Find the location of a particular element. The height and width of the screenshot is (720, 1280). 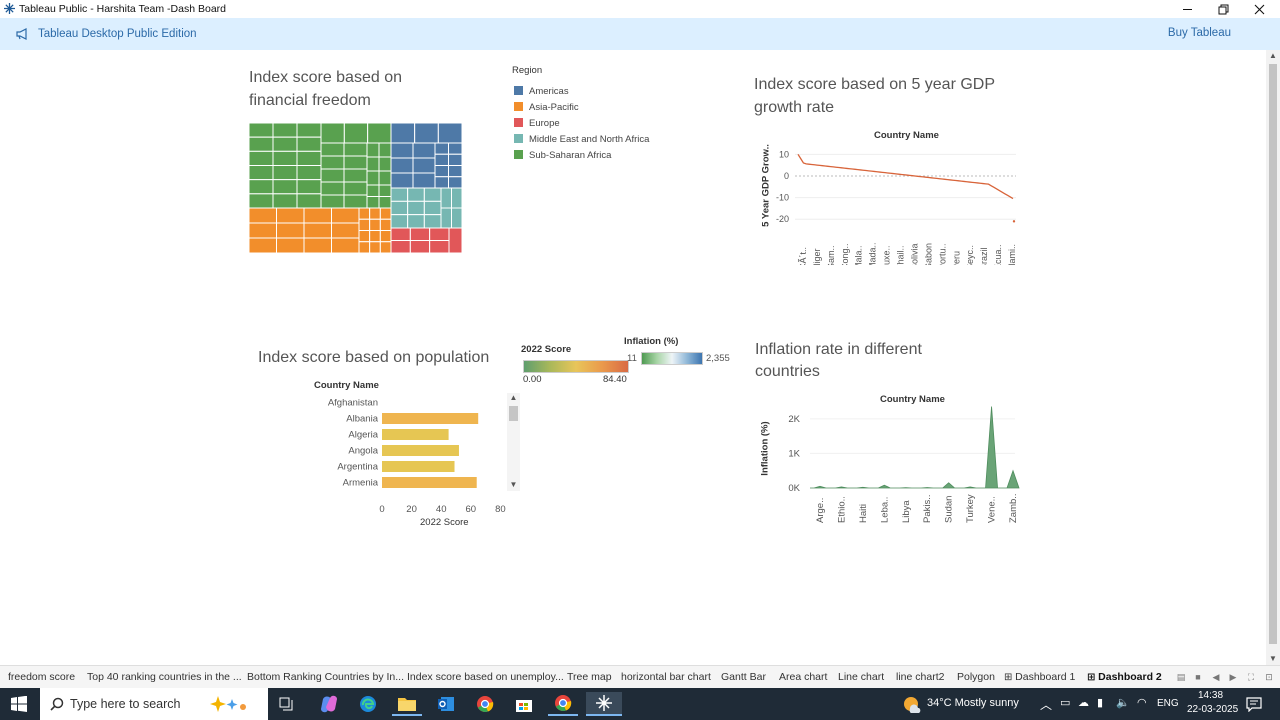

weather-sun-icon is located at coordinates (912, 705).